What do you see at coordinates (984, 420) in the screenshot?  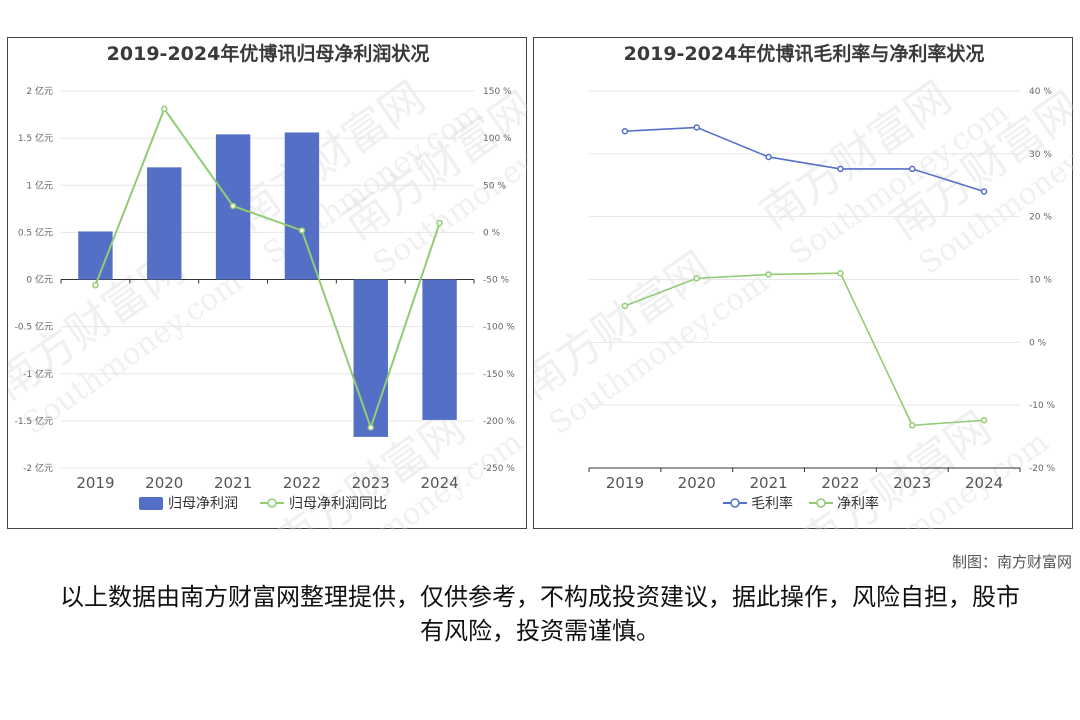 I see `series-1-point-2024` at bounding box center [984, 420].